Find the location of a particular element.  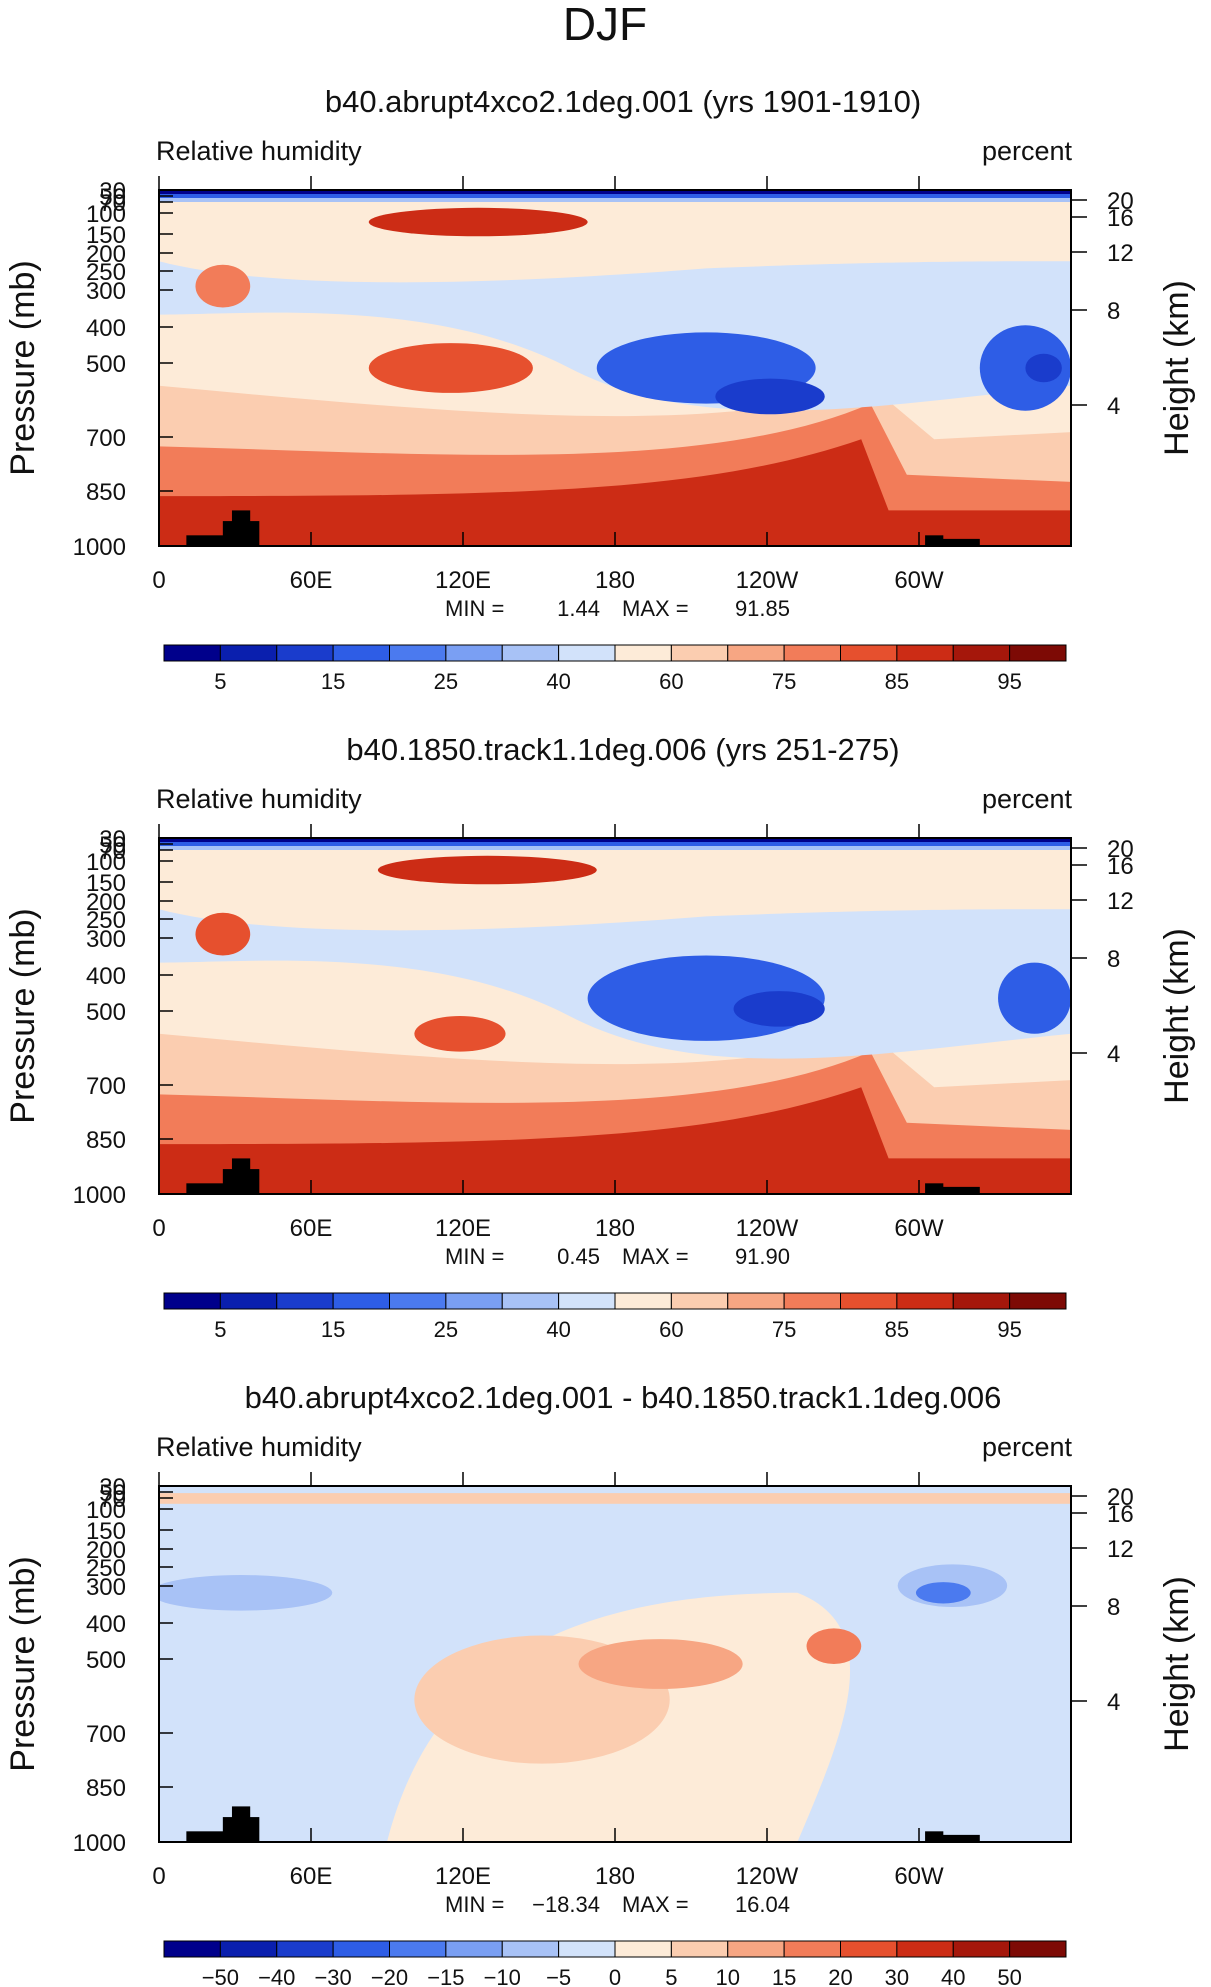

max-value: 16.04 is located at coordinates (762, 1904).